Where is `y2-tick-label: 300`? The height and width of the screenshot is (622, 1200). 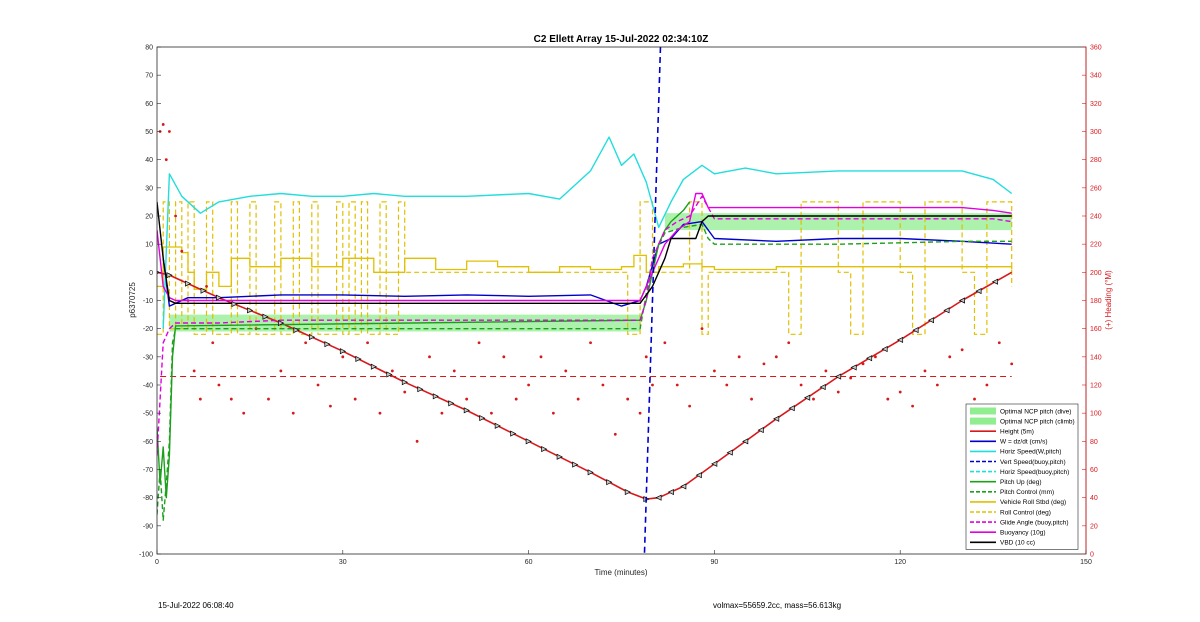 y2-tick-label: 300 is located at coordinates (1096, 132).